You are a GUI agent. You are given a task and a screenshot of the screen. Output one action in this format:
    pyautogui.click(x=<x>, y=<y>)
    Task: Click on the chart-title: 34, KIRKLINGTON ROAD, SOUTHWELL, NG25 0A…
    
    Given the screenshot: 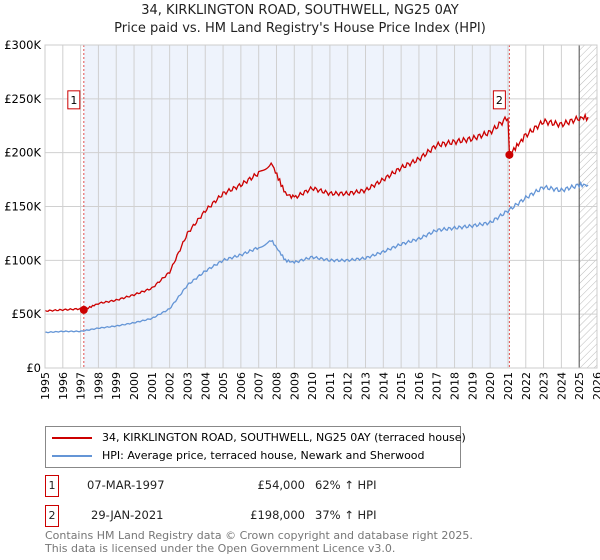 What is the action you would take?
    pyautogui.click(x=300, y=10)
    